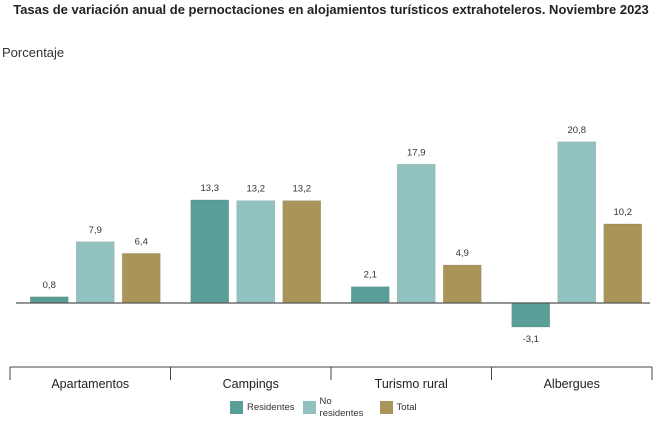  What do you see at coordinates (411, 384) in the screenshot?
I see `category-label-turismo-rural: Turismo rural` at bounding box center [411, 384].